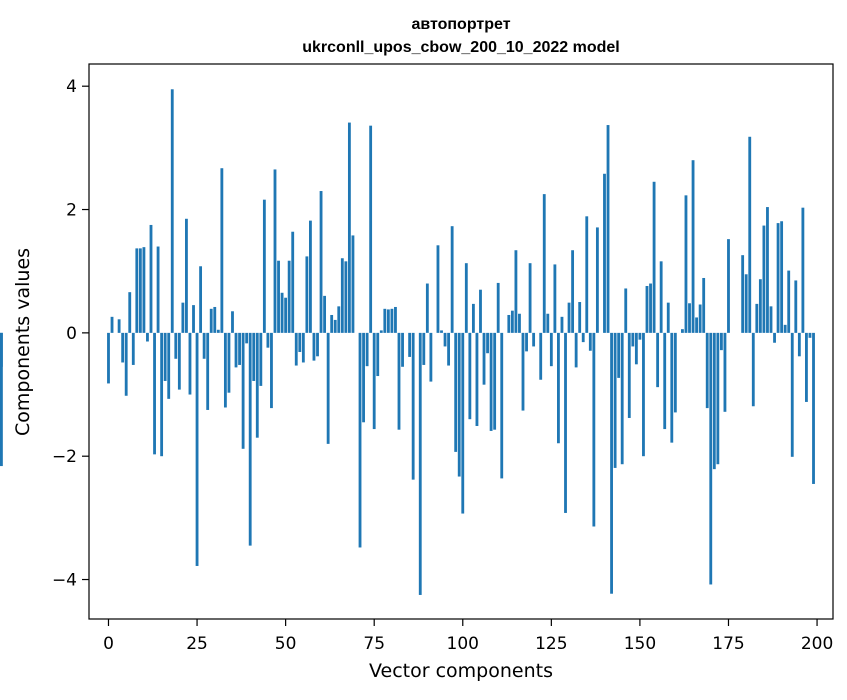 This screenshot has width=847, height=700. What do you see at coordinates (64, 457) in the screenshot?
I see `y-tick-label: −2` at bounding box center [64, 457].